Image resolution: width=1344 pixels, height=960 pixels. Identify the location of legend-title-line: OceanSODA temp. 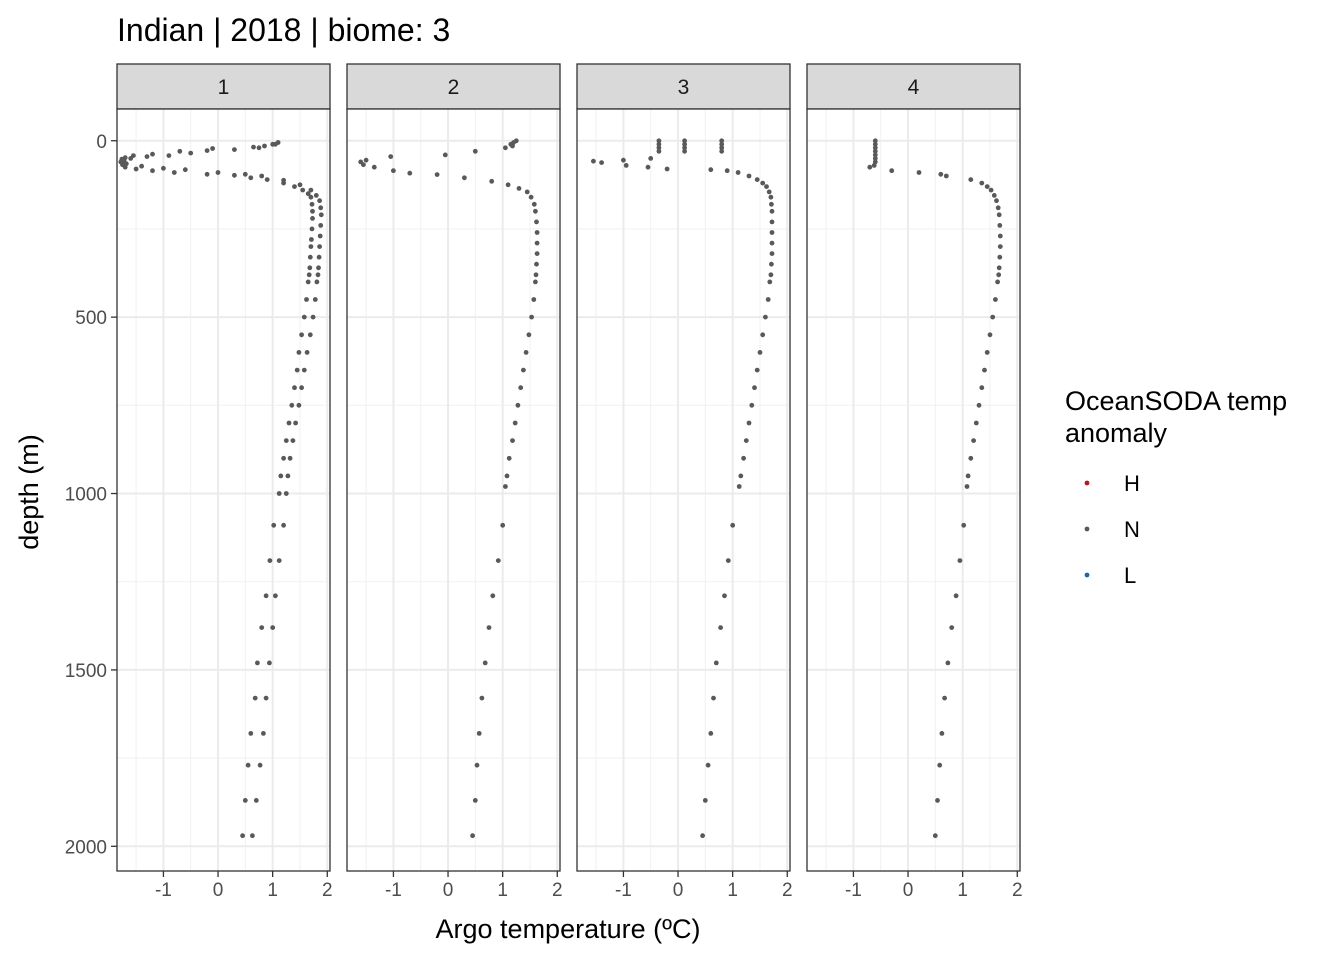
(1176, 401).